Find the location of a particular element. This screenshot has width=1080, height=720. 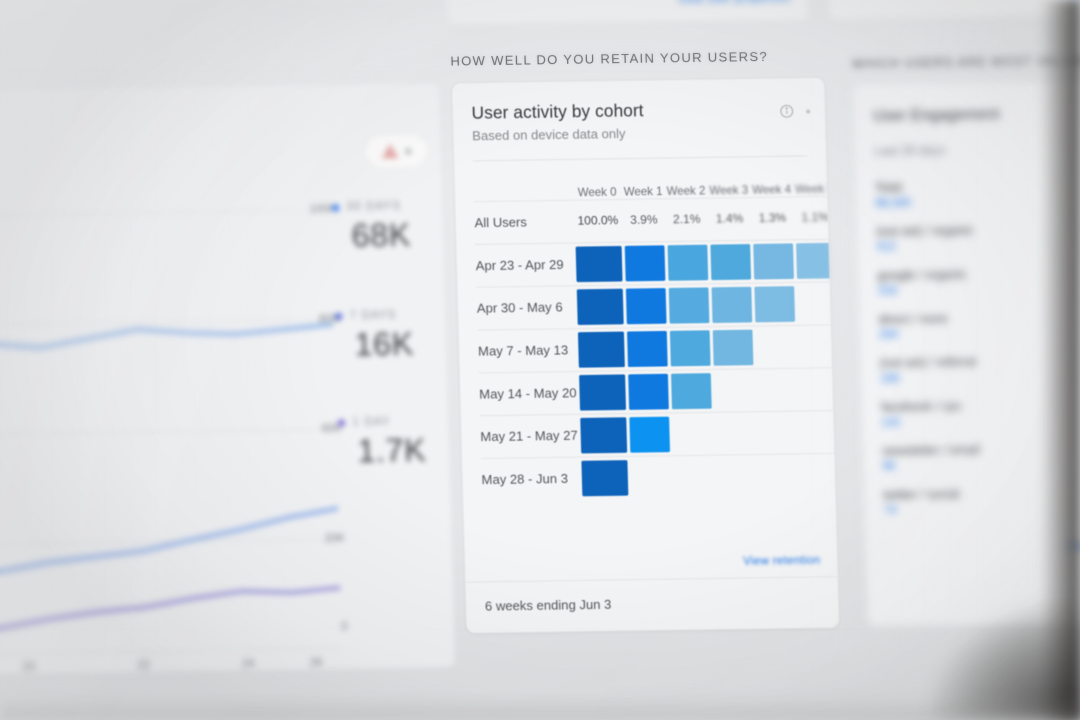

cohort-row-label: May 14 - May 20 is located at coordinates (528, 393).